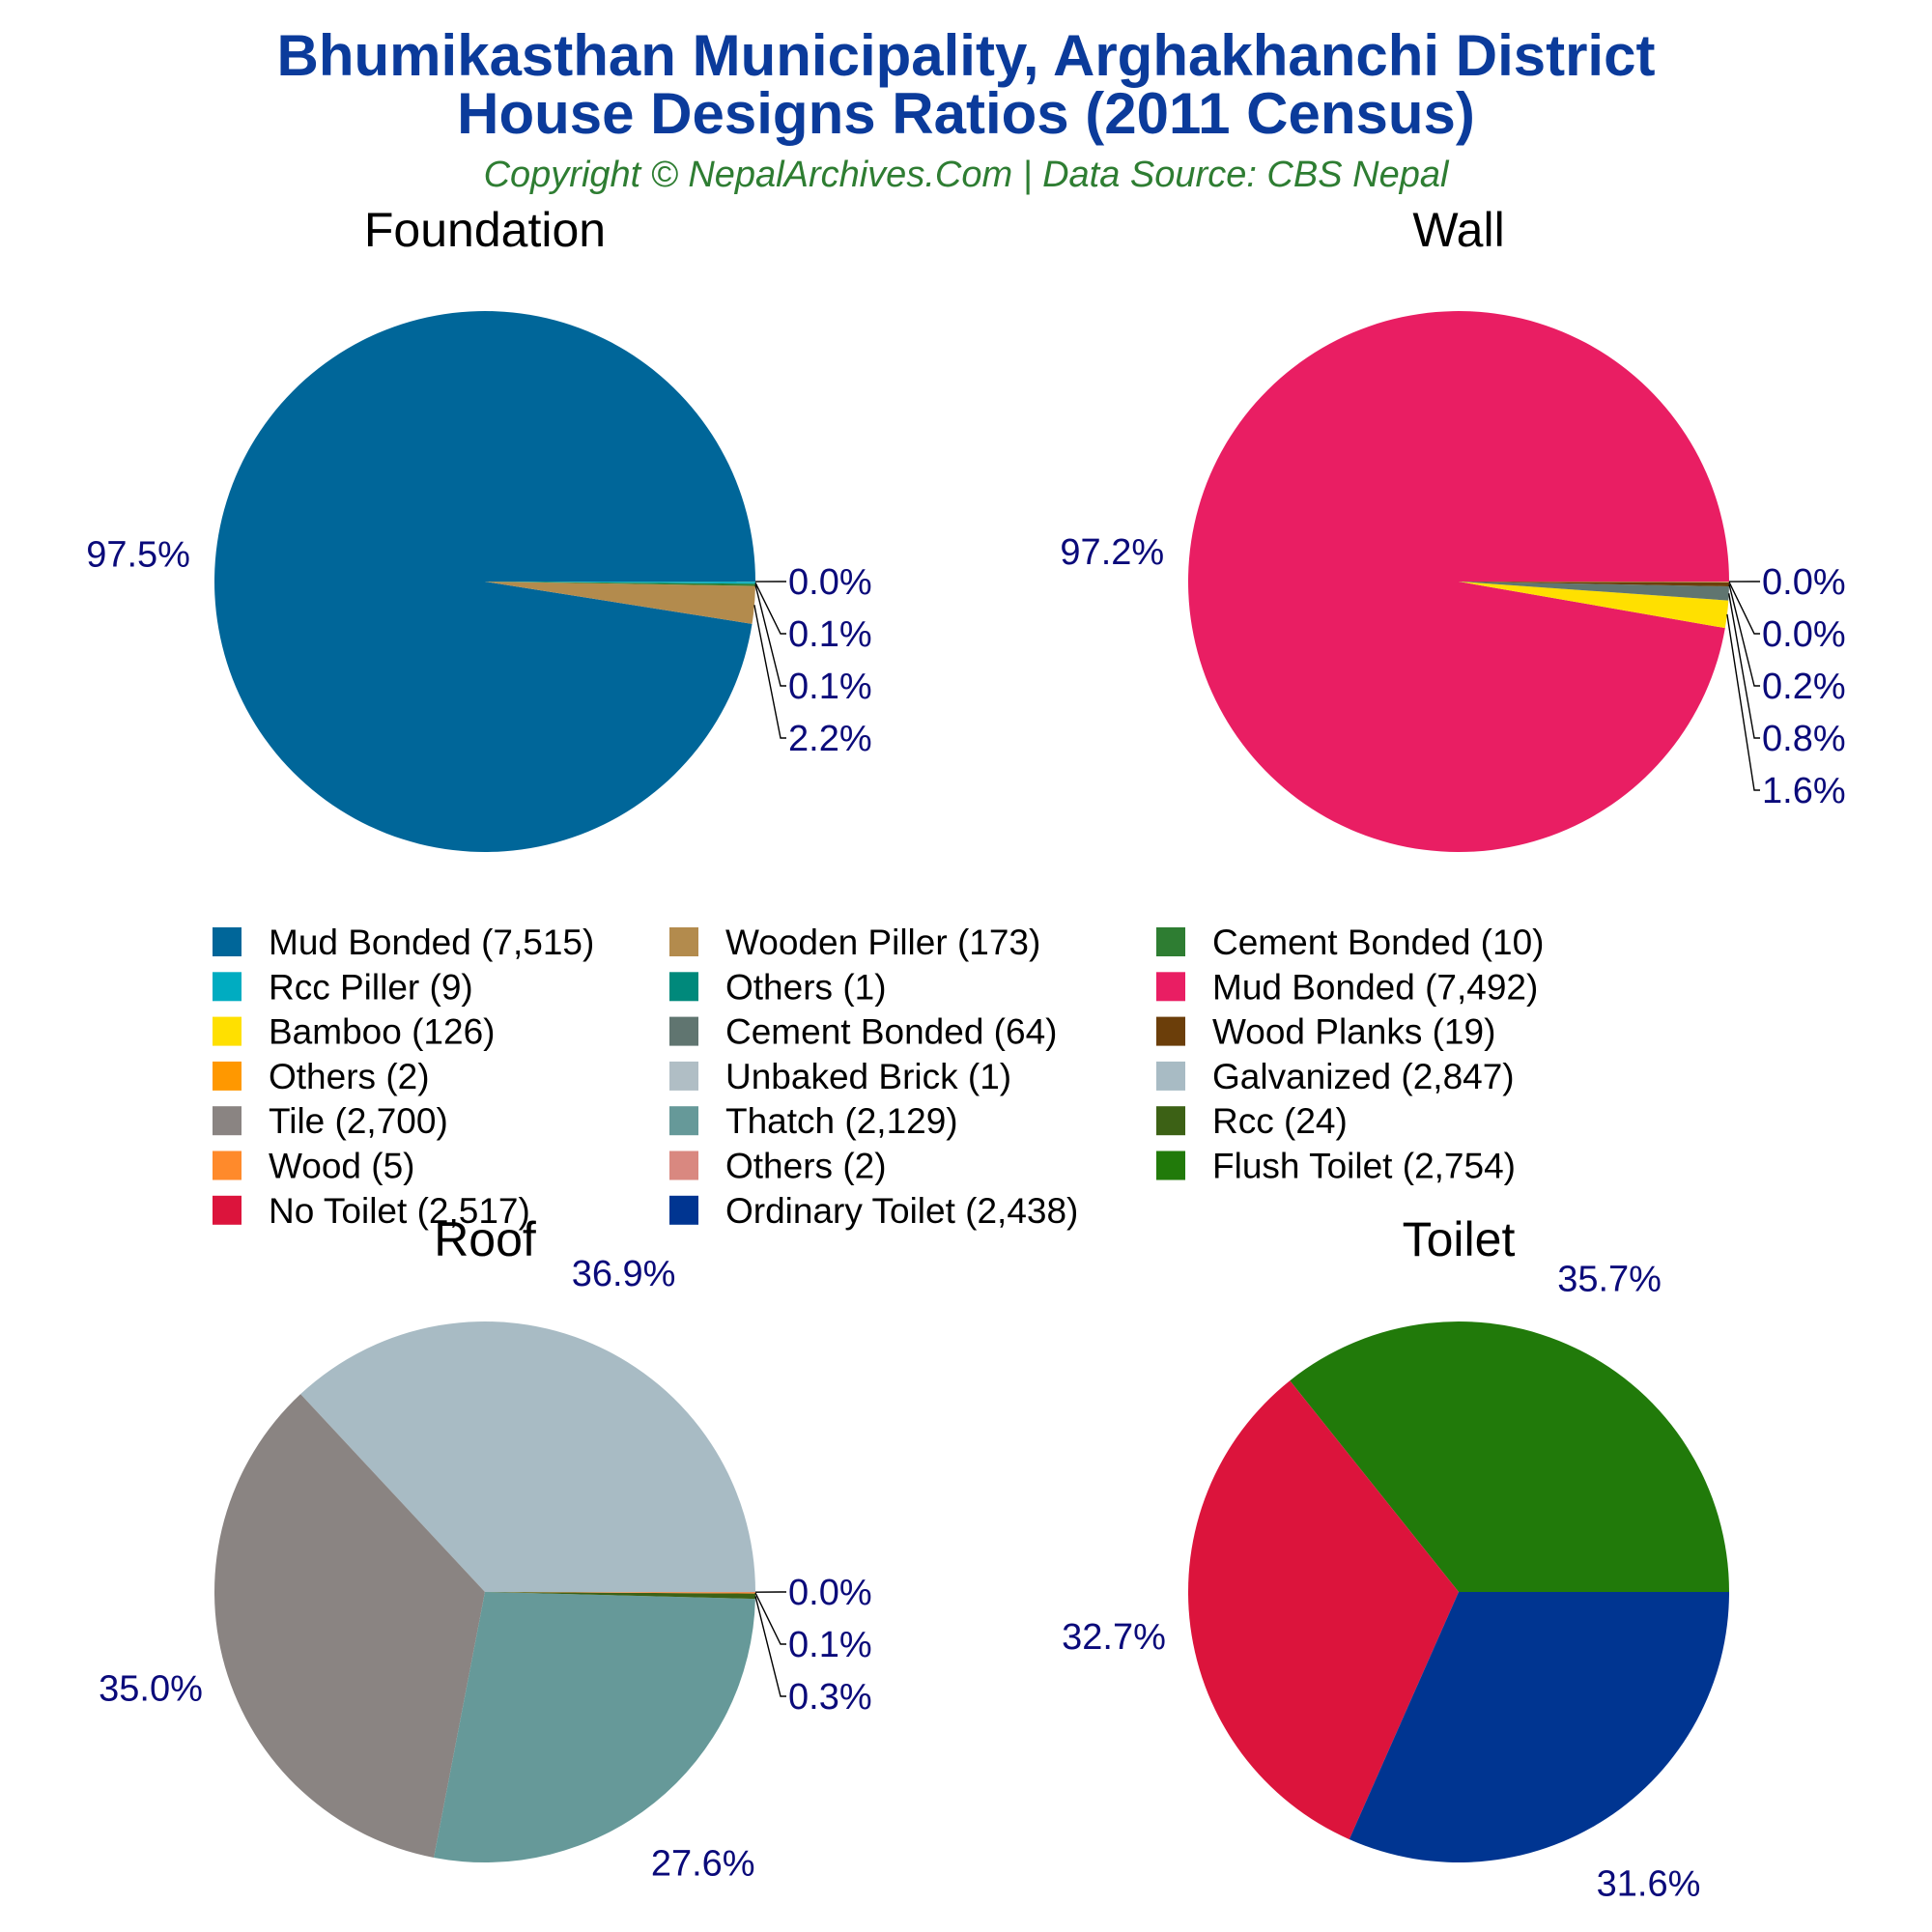 The height and width of the screenshot is (1932, 1932). What do you see at coordinates (966, 113) in the screenshot?
I see `chart-title-line2: House Designs Ratios (2011 Census)` at bounding box center [966, 113].